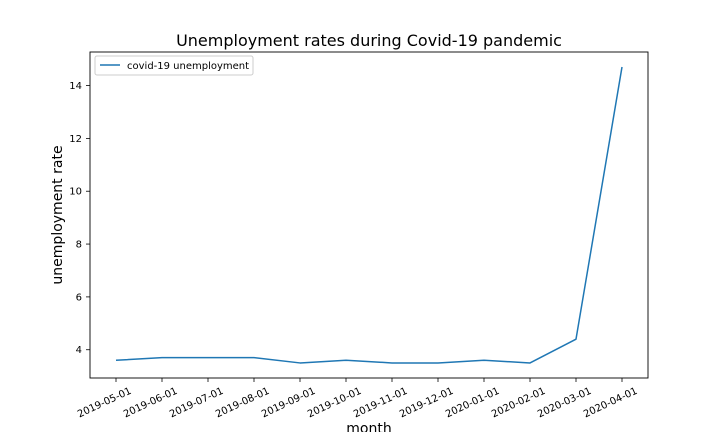 This screenshot has height=432, width=720. Describe the element at coordinates (188, 66) in the screenshot. I see `legend-label-covid-19-unemployment: covid-19 unemployment` at that location.